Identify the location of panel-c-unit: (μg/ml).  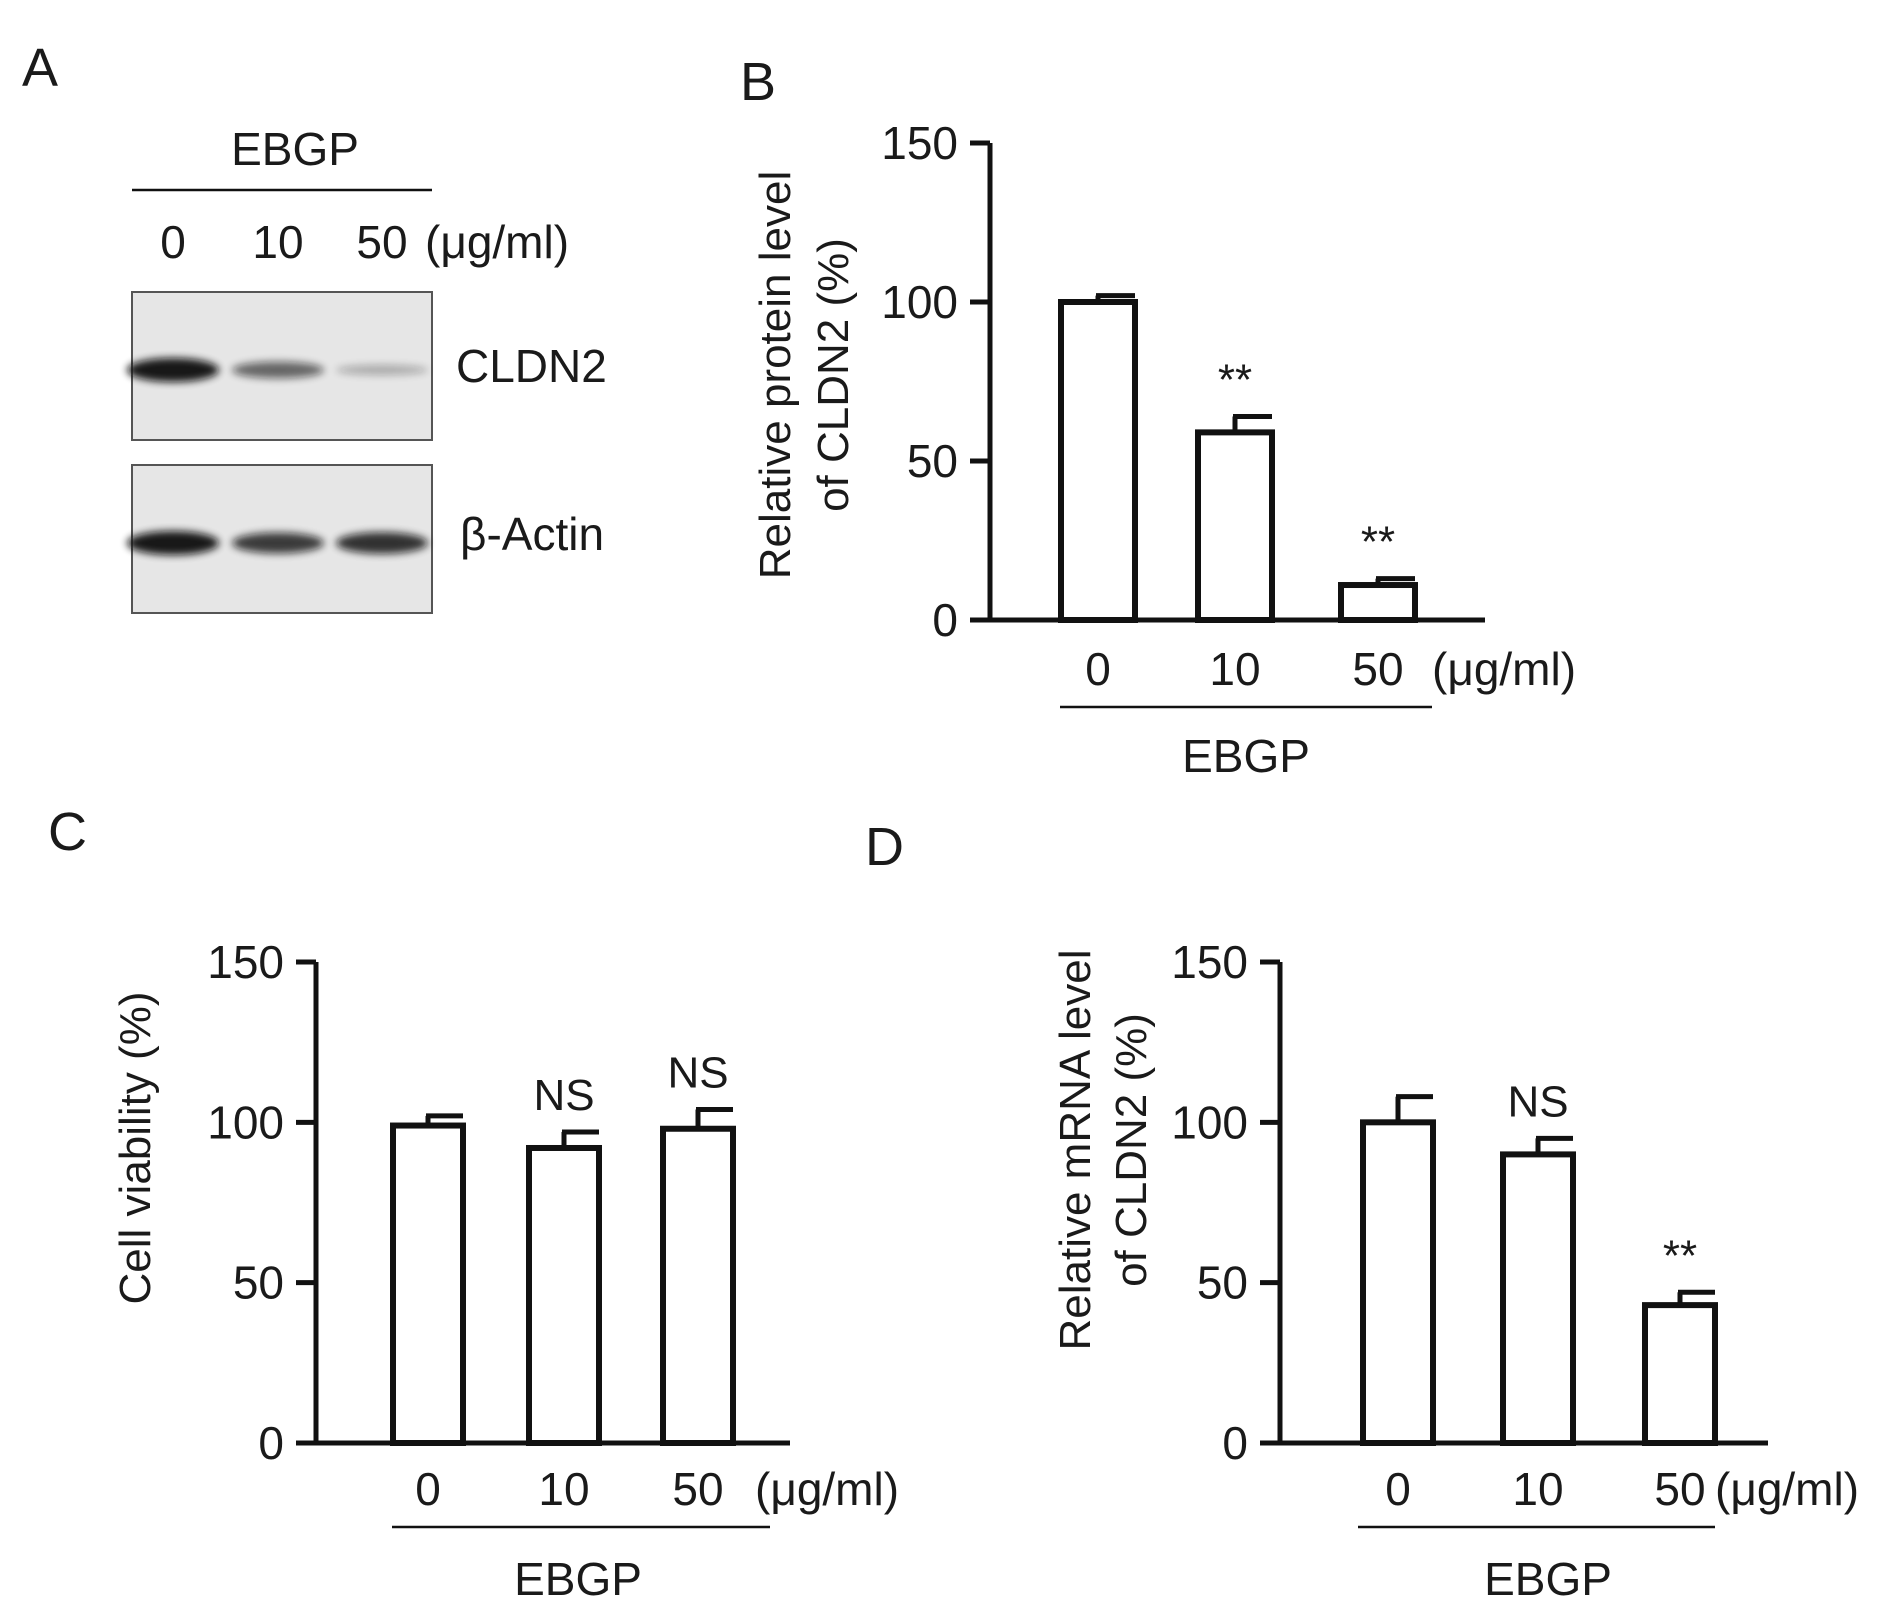
(827, 1489).